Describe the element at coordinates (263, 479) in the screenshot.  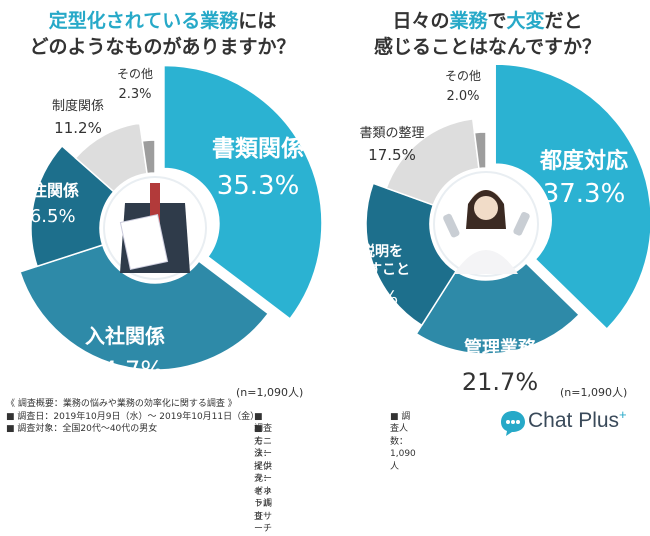
I see `survey-provider: ■ モニター提供元：ゼネラルリサーチ` at that location.